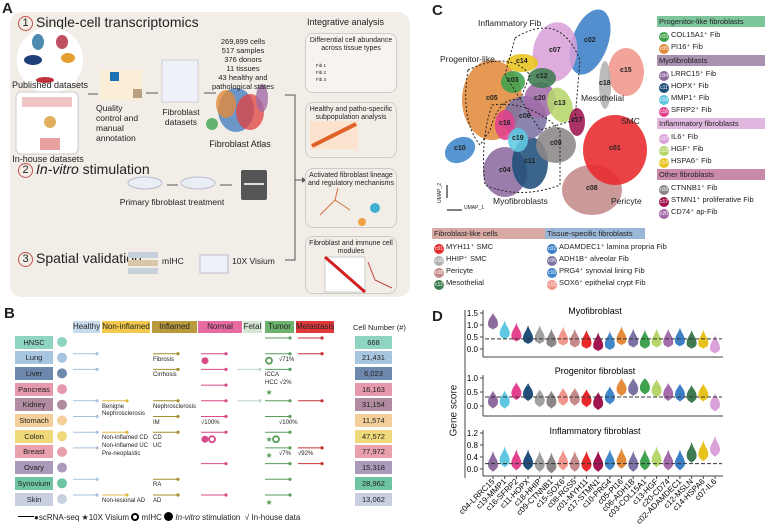 This screenshot has width=770, height=527. I want to click on legend-item: c15 SOX6⁺ epithelial crypt Fib, so click(596, 283).